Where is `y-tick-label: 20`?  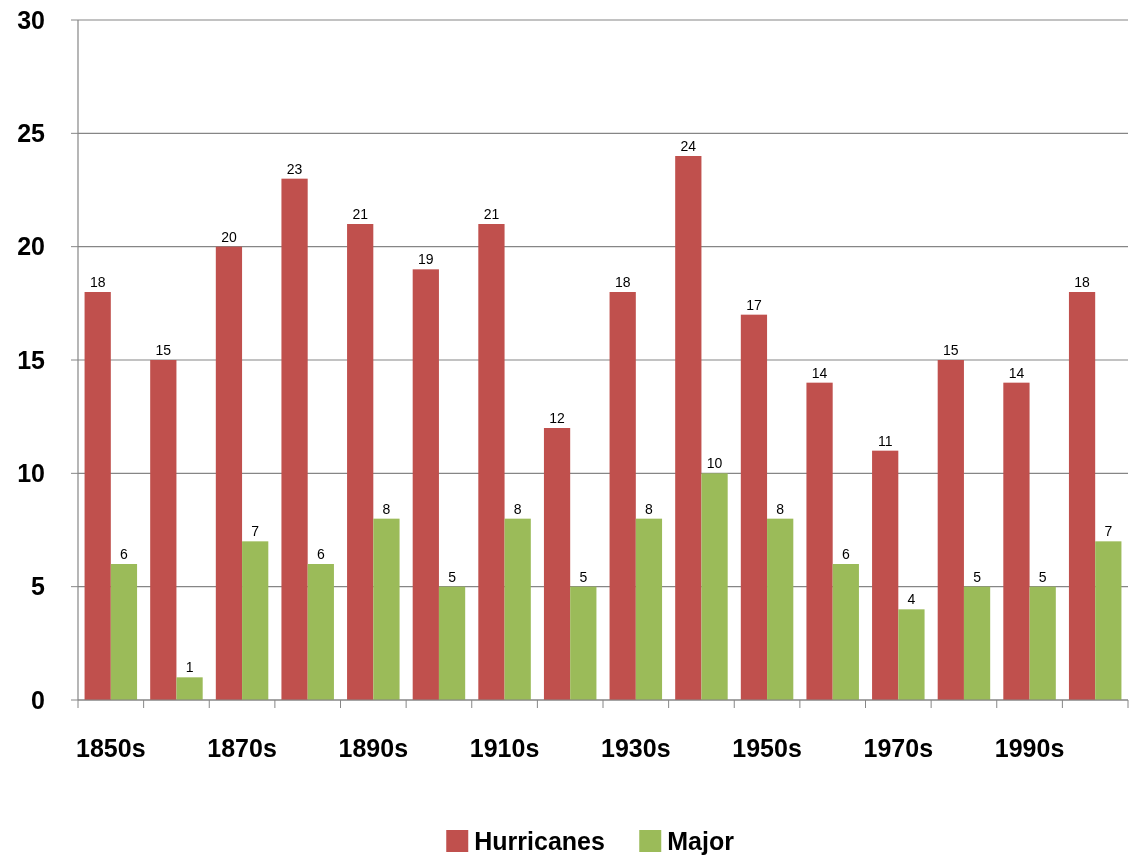
y-tick-label: 20 is located at coordinates (31, 246).